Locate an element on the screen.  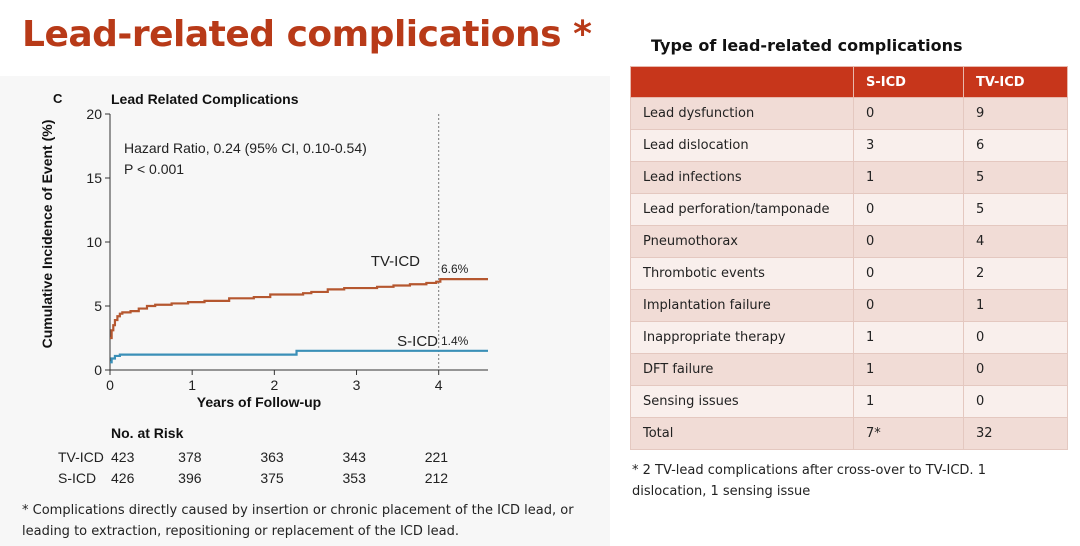
x-tick-label: 3 is located at coordinates (357, 385).